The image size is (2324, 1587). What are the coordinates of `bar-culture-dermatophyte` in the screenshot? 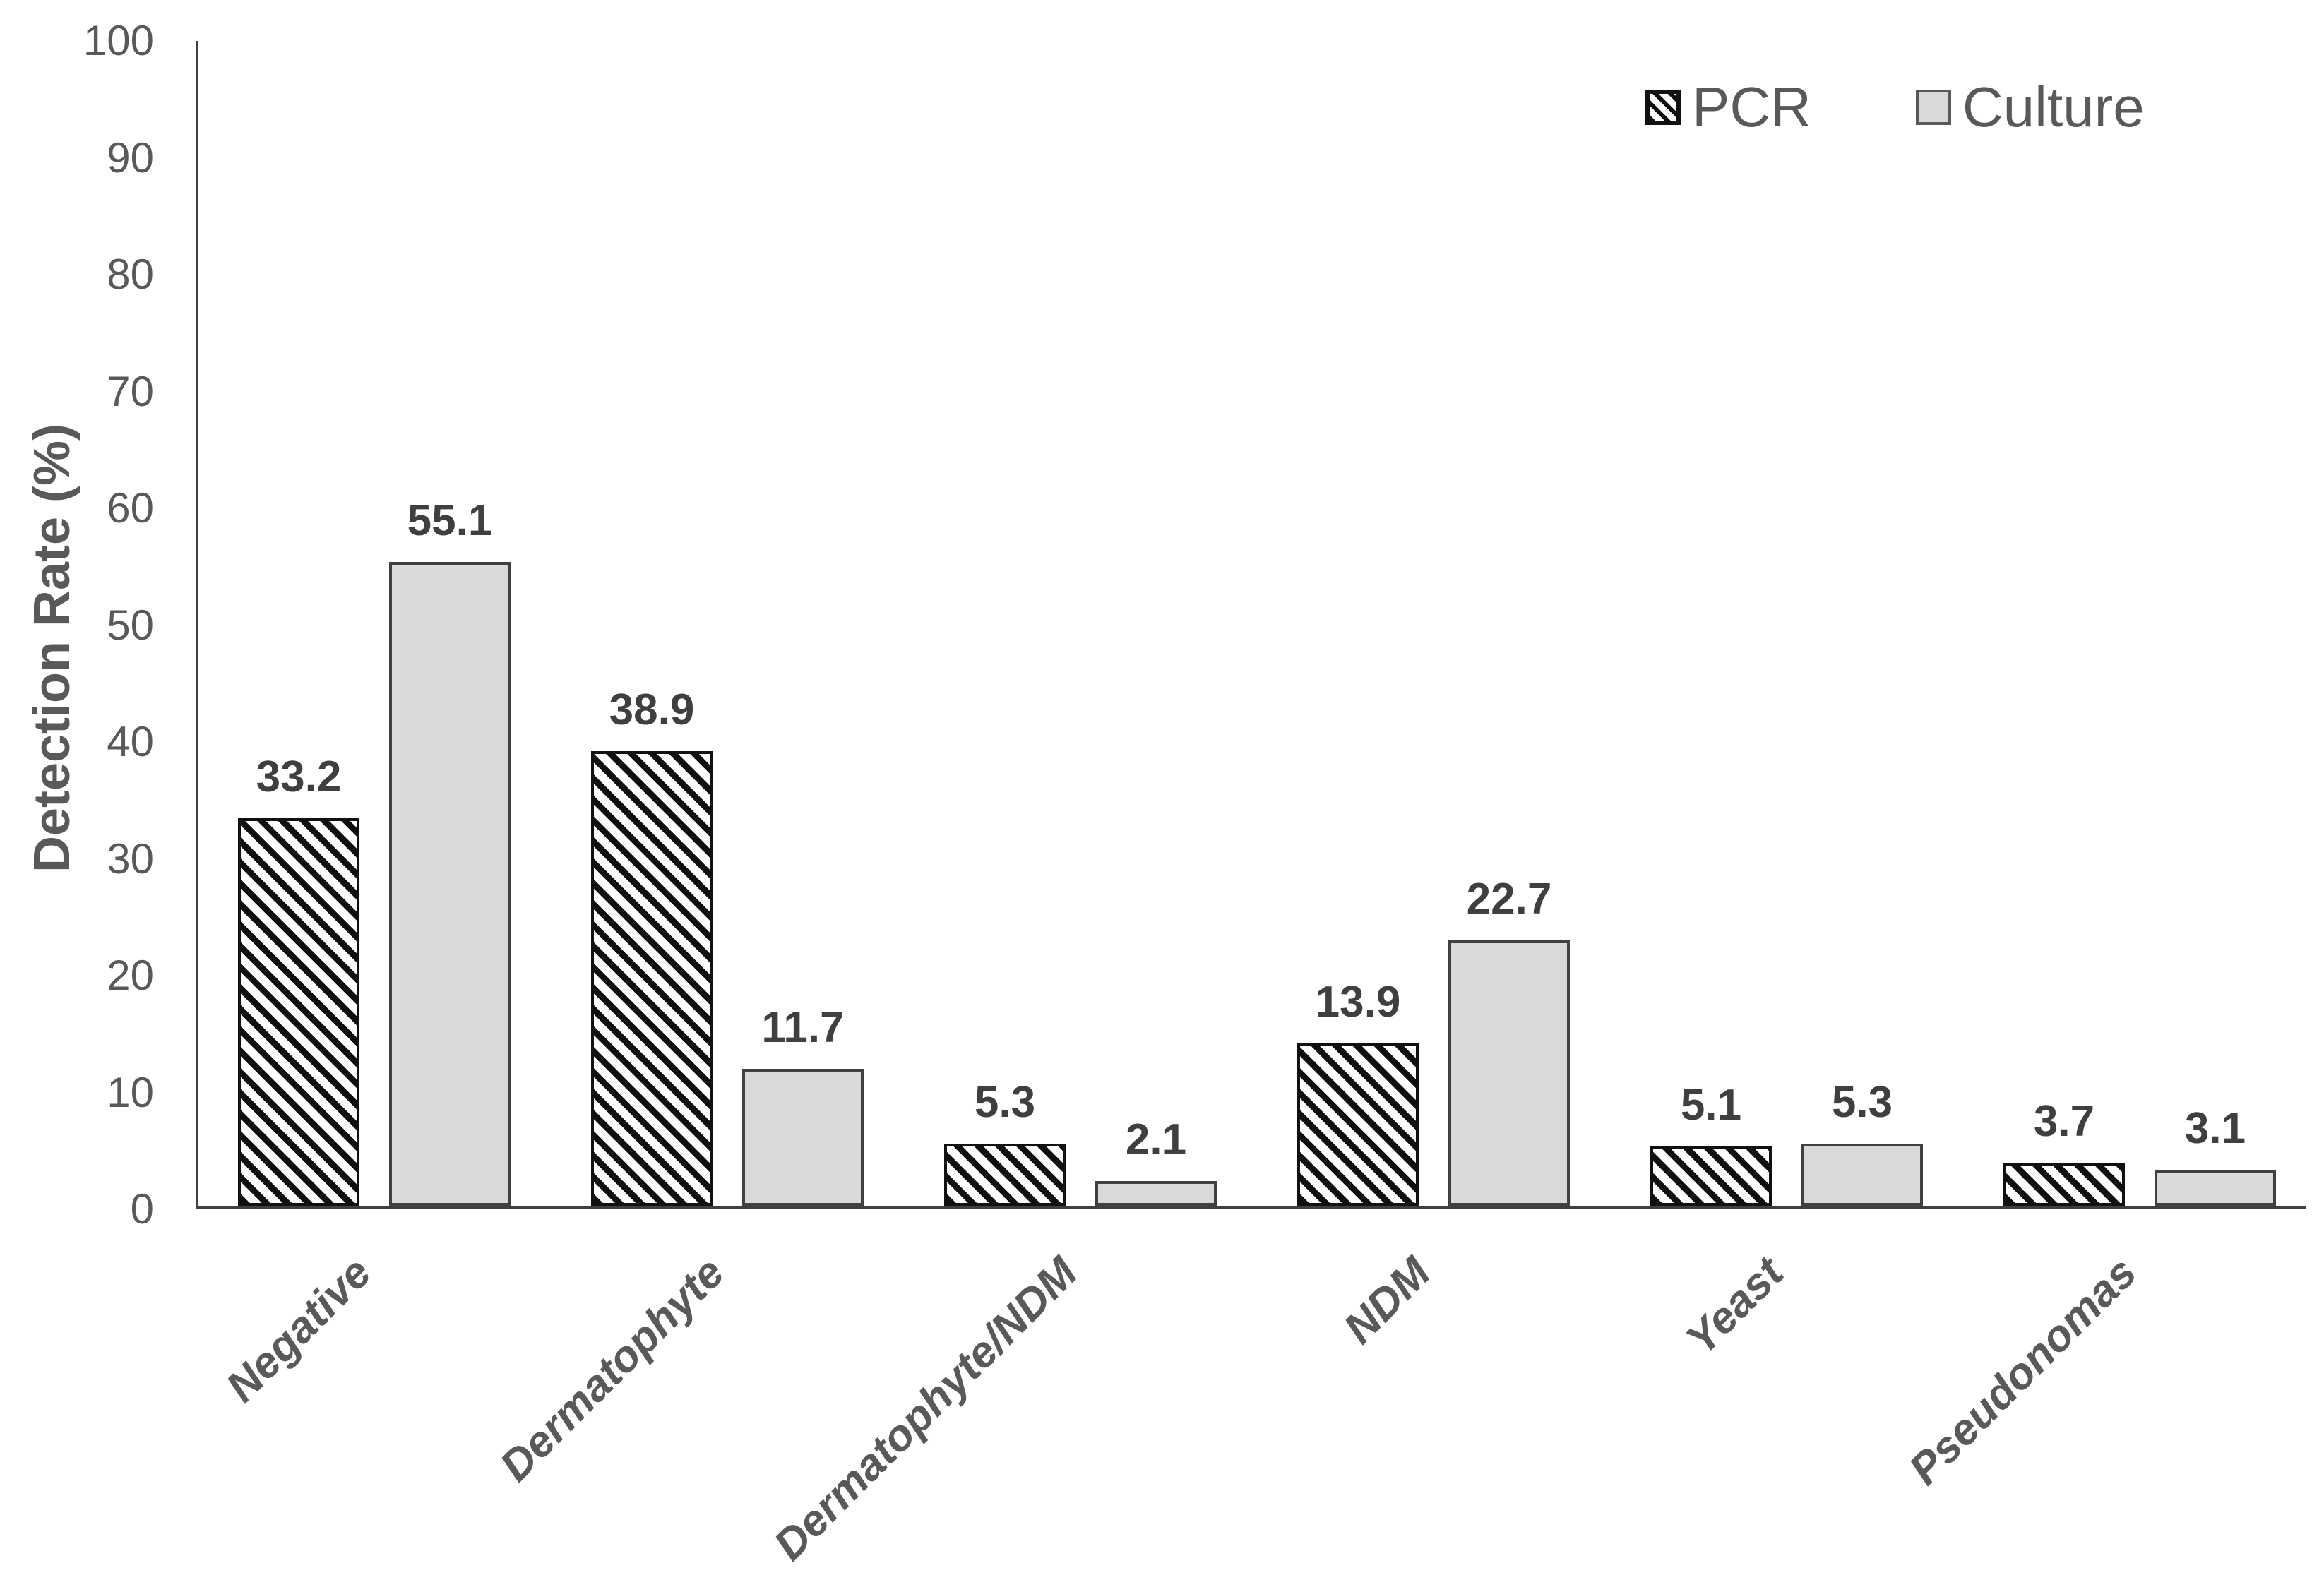 It's located at (803, 1138).